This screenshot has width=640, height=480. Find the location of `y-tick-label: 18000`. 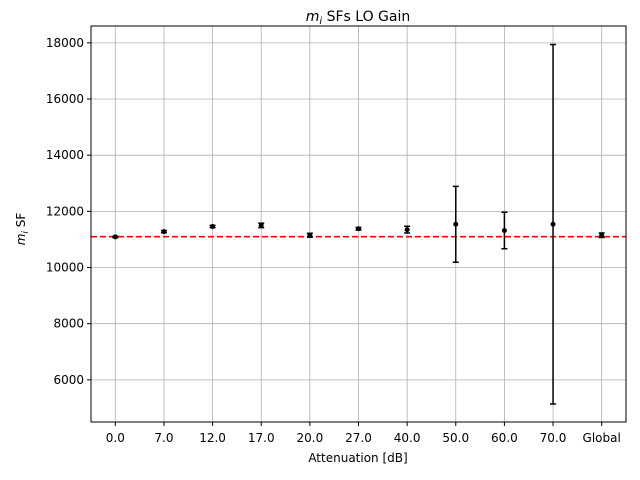

y-tick-label: 18000 is located at coordinates (65, 43).